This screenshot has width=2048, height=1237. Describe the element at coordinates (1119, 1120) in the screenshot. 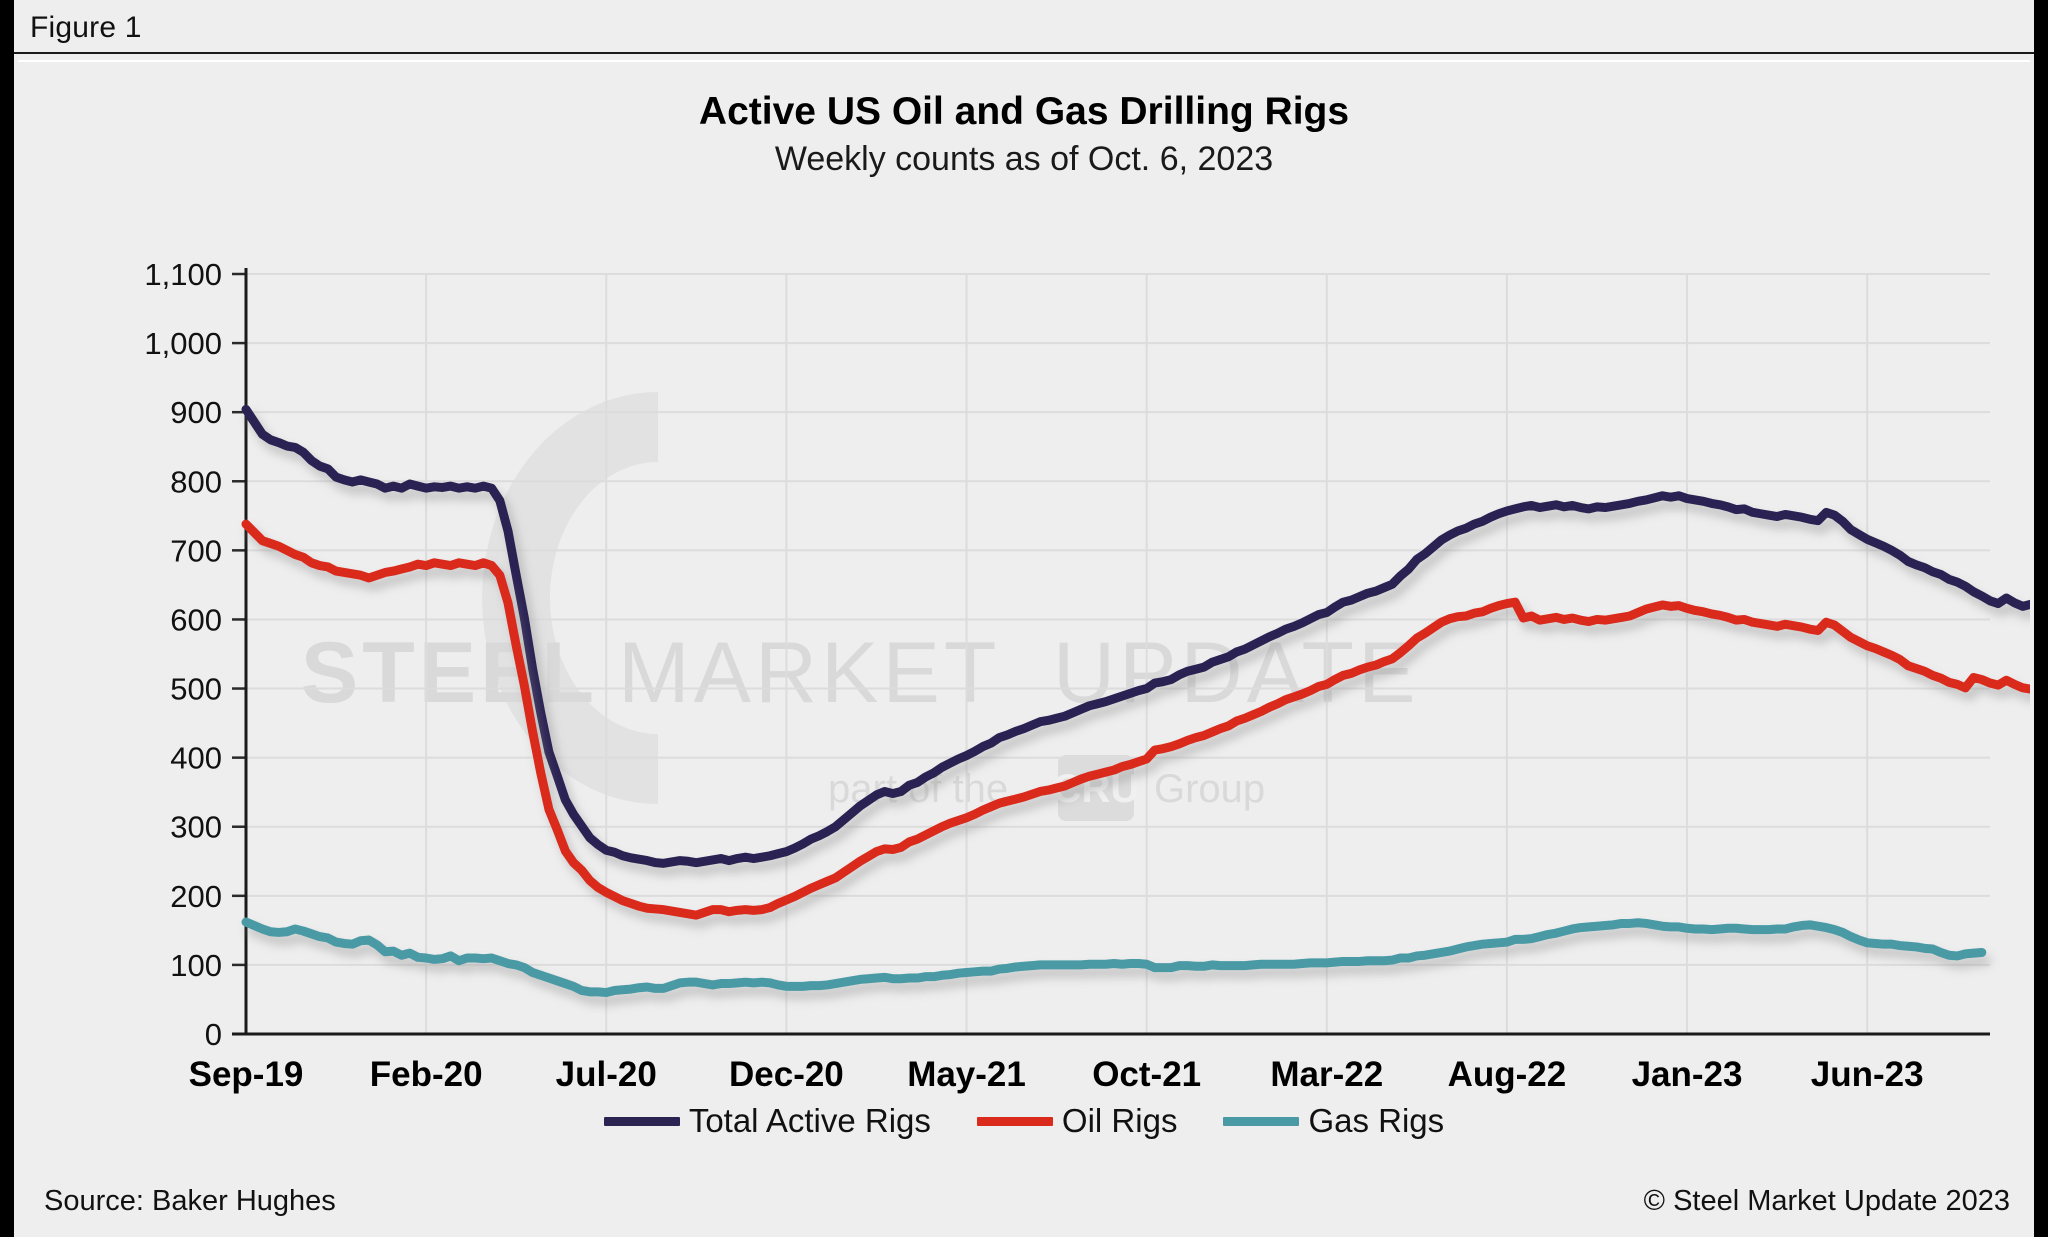

I see `legend-label: Oil Rigs` at that location.